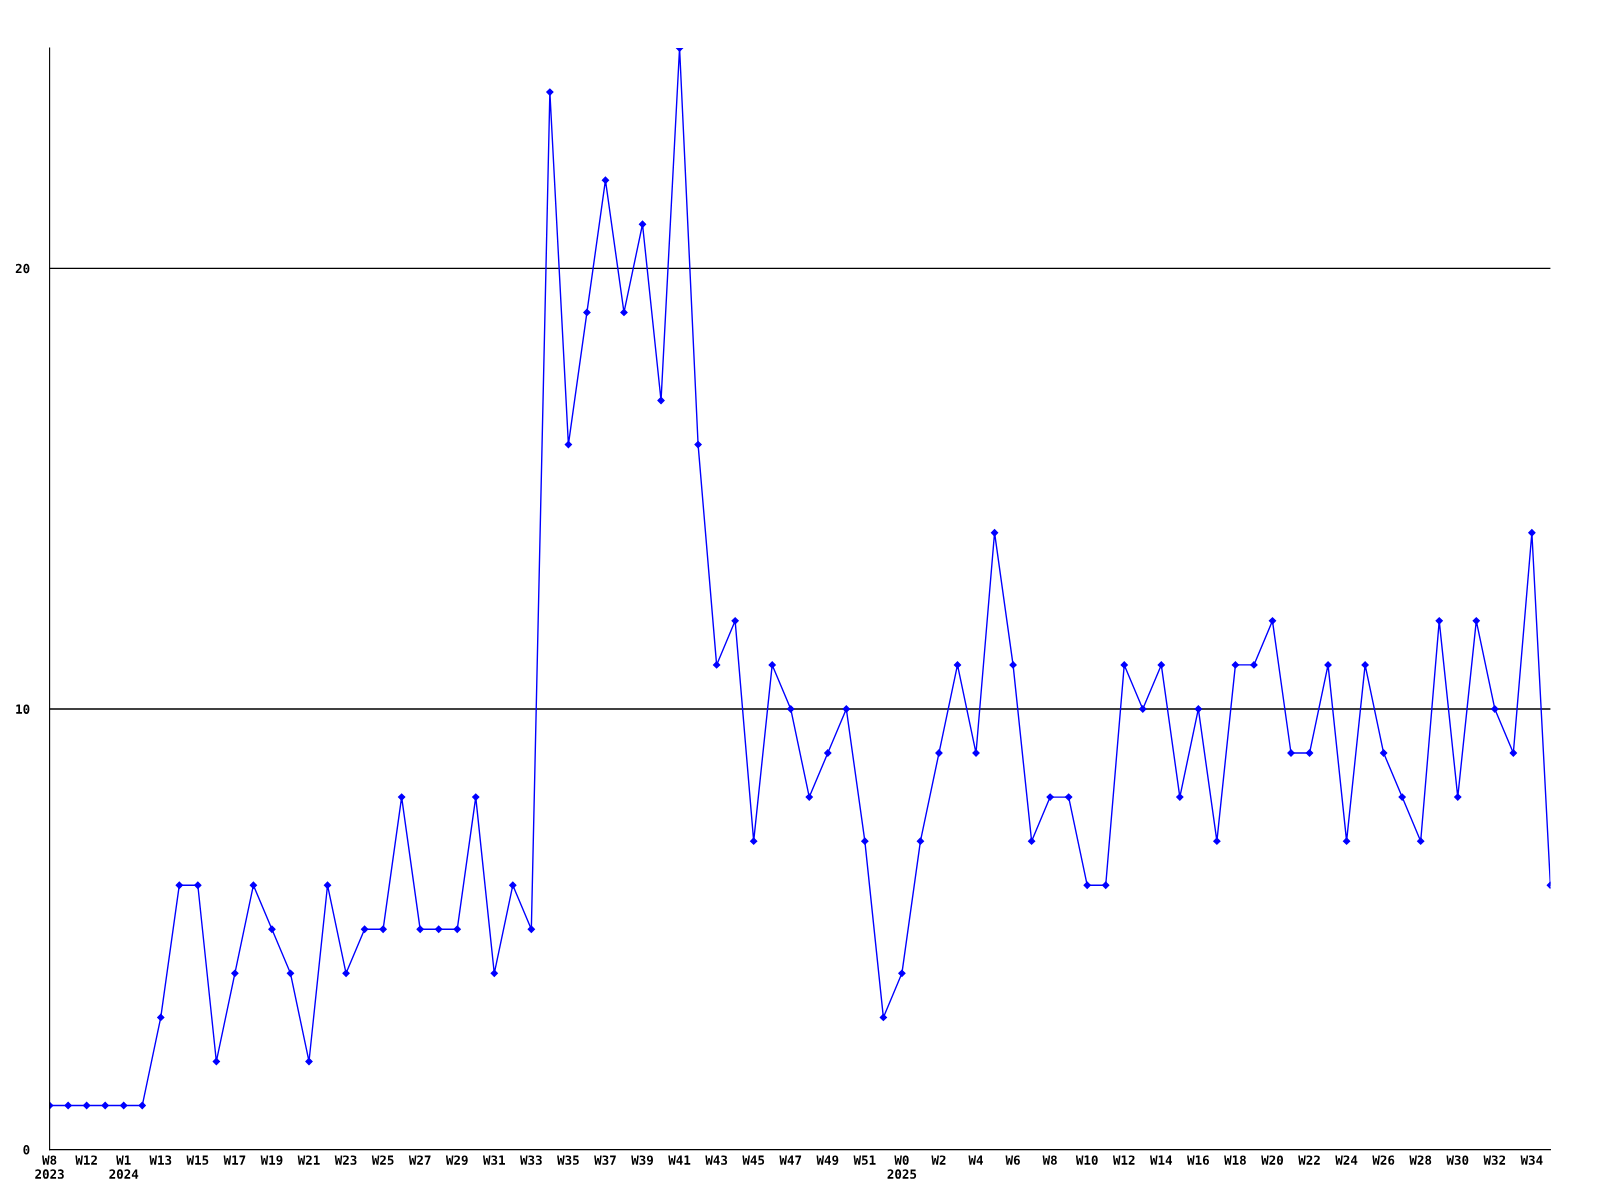 The height and width of the screenshot is (1200, 1600). Describe the element at coordinates (531, 1160) in the screenshot. I see `x-tick-label: W33` at that location.